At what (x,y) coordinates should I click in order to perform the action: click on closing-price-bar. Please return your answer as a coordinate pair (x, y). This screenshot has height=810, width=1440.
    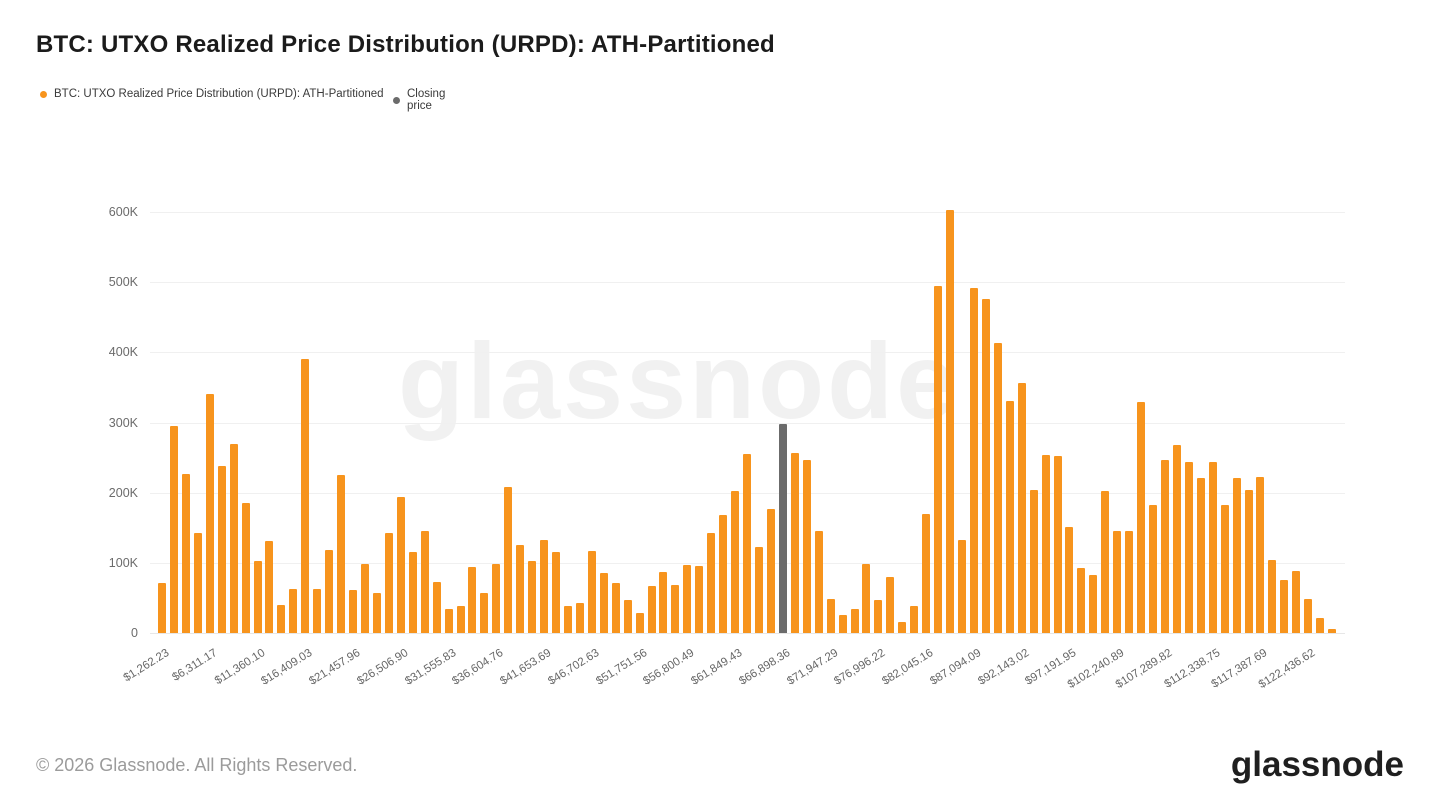
    Looking at the image, I should click on (782, 528).